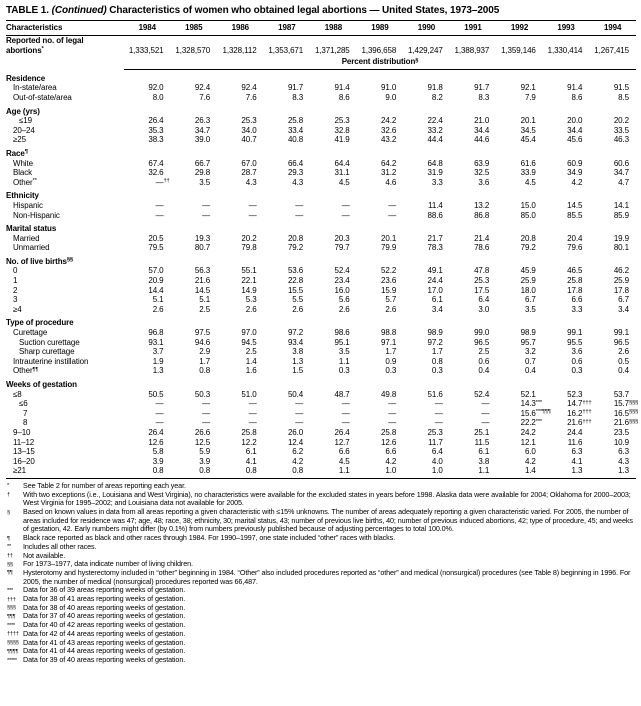 The width and height of the screenshot is (641, 706). What do you see at coordinates (389, 333) in the screenshot?
I see `data-cell: 98.8` at bounding box center [389, 333].